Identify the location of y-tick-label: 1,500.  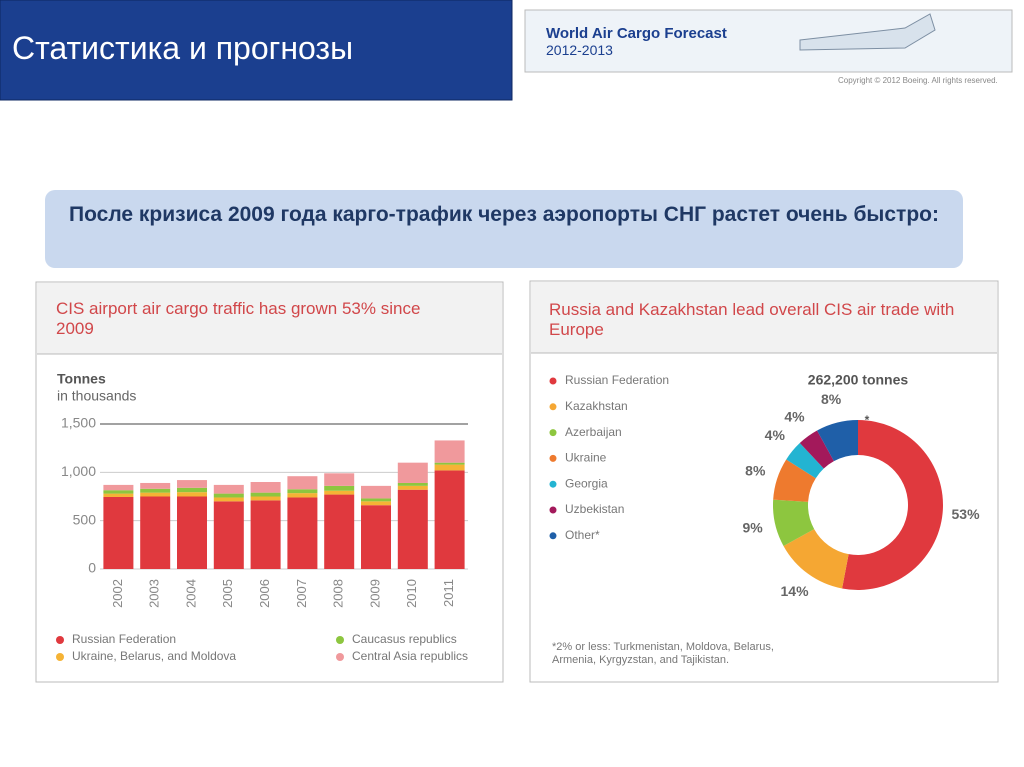
(78, 423).